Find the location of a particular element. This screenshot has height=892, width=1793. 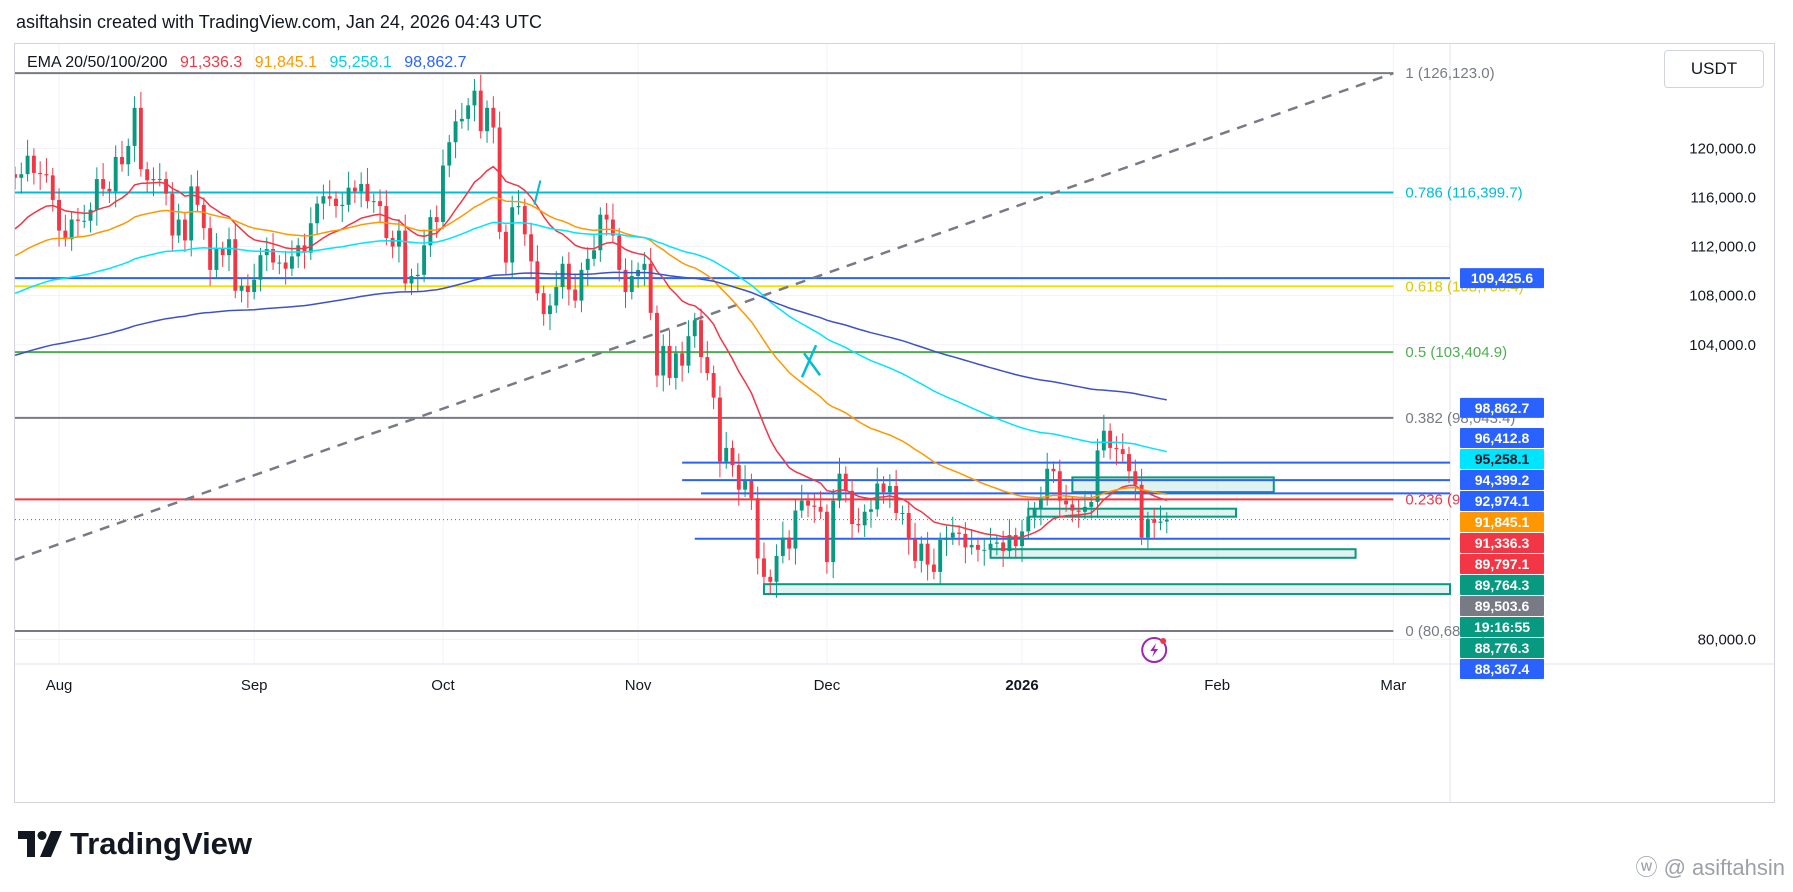

ema-100-value: 95,258.1 is located at coordinates (360, 62).